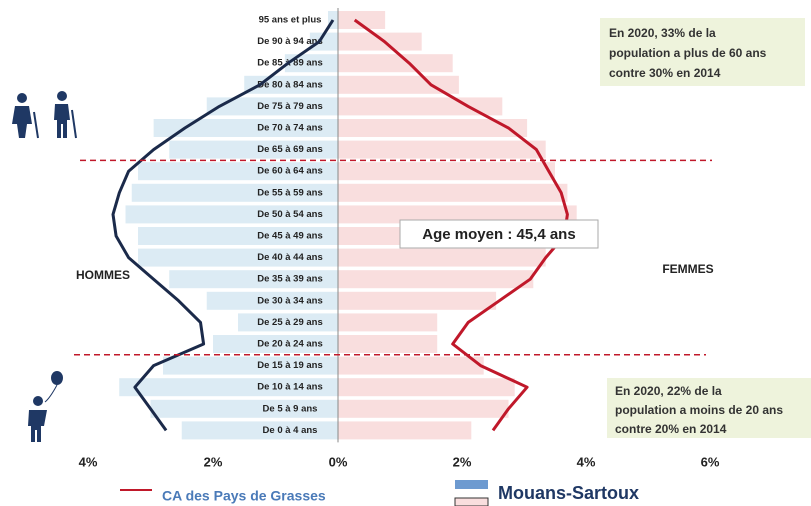 This screenshot has width=811, height=506. Describe the element at coordinates (688, 53) in the screenshot. I see `note-text: population a plus de 60 ans` at that location.